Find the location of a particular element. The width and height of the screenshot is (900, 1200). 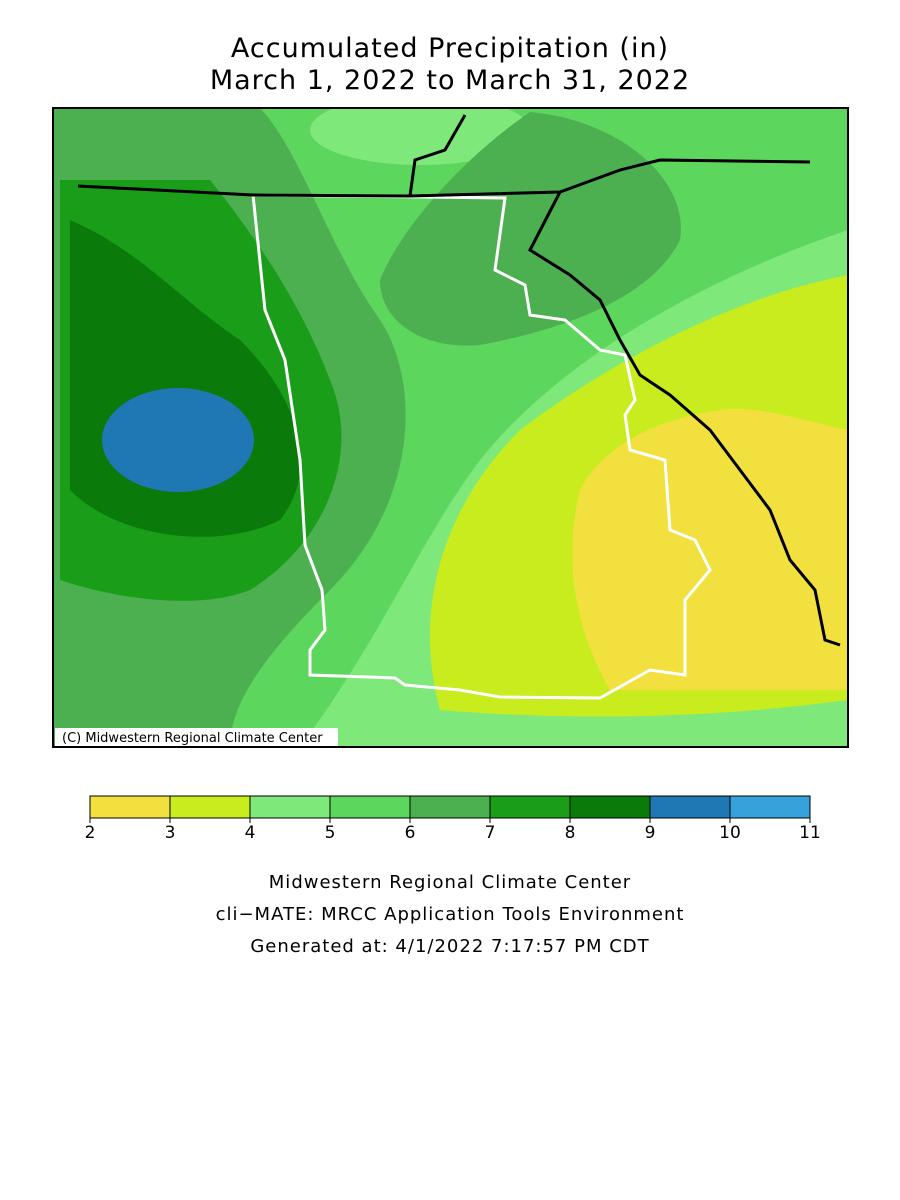

credit: (C) Midwestern Regional Climate Center is located at coordinates (192, 738).